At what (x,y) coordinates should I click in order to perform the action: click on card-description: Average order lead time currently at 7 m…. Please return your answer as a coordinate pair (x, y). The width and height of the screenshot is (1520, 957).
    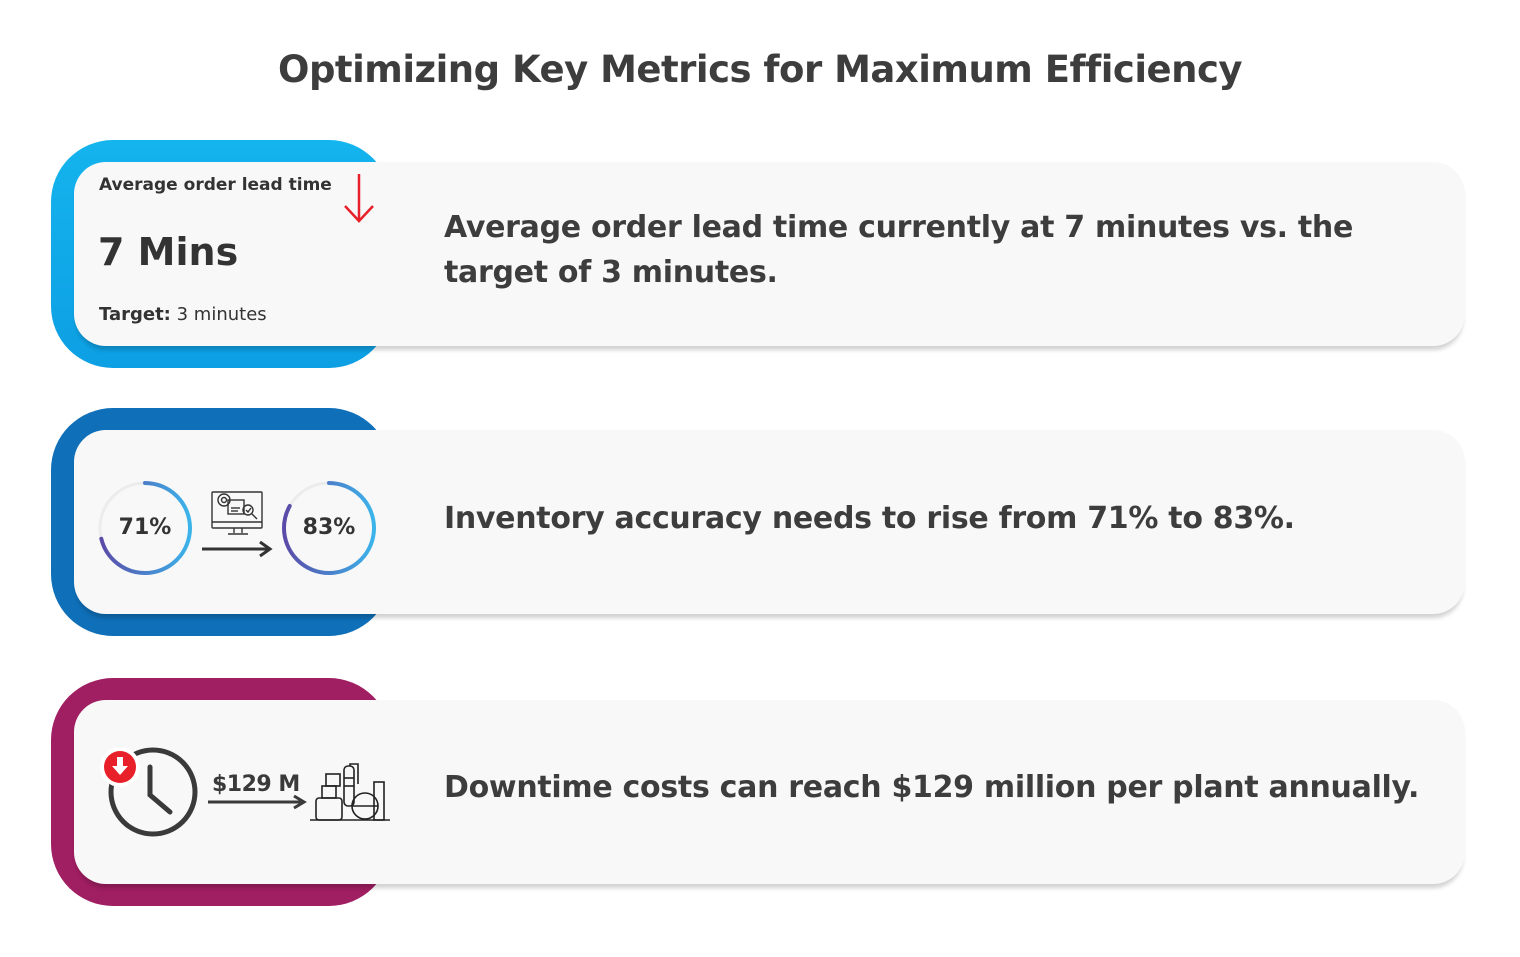
    Looking at the image, I should click on (899, 250).